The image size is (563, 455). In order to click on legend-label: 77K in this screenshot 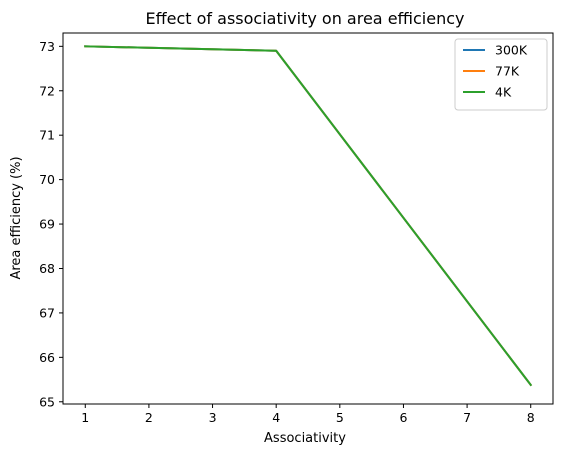, I will do `click(507, 71)`.